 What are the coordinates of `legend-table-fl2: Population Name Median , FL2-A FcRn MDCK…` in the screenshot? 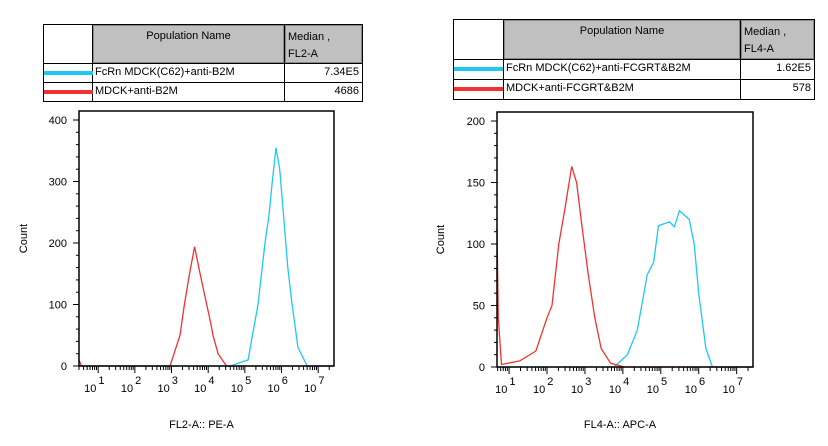 It's located at (203, 63).